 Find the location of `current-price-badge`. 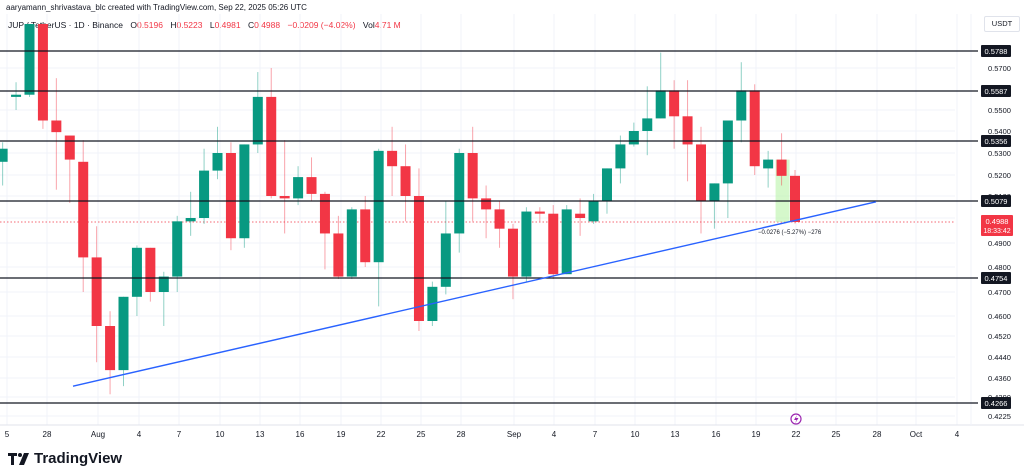

current-price-badge is located at coordinates (997, 225).